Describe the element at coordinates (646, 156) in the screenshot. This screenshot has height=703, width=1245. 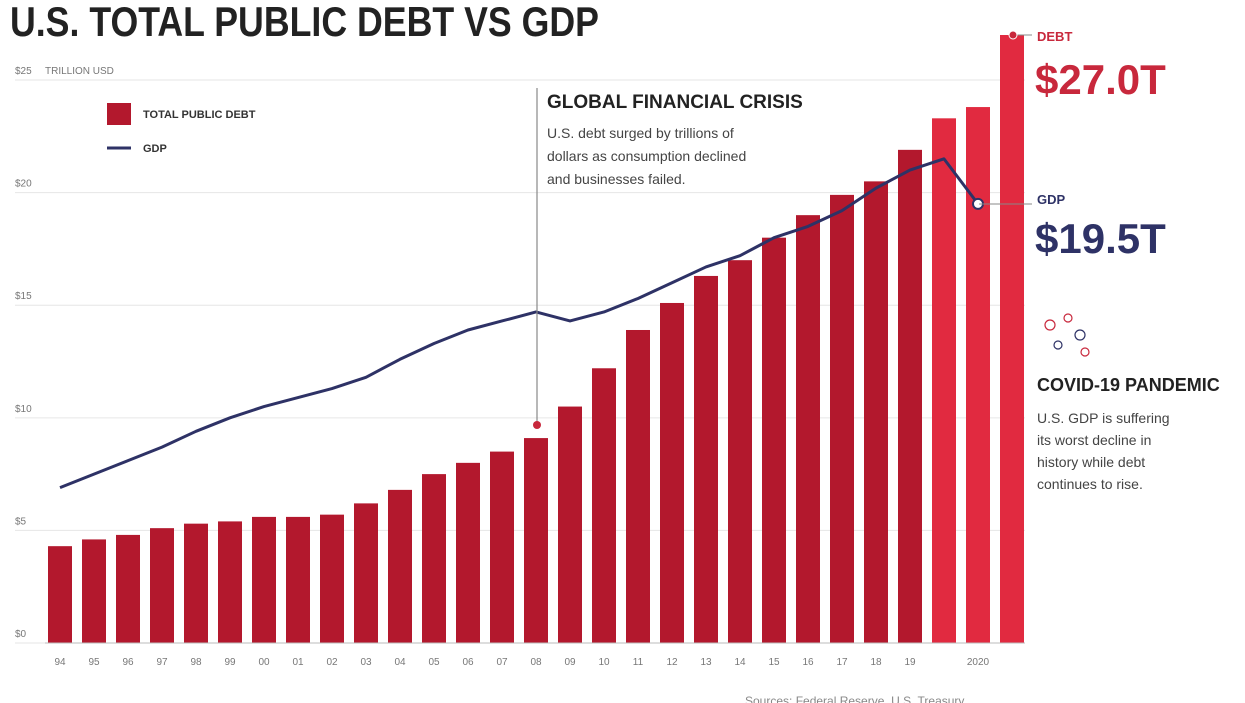
I see `crisis-text: dollars as consumption declined` at that location.